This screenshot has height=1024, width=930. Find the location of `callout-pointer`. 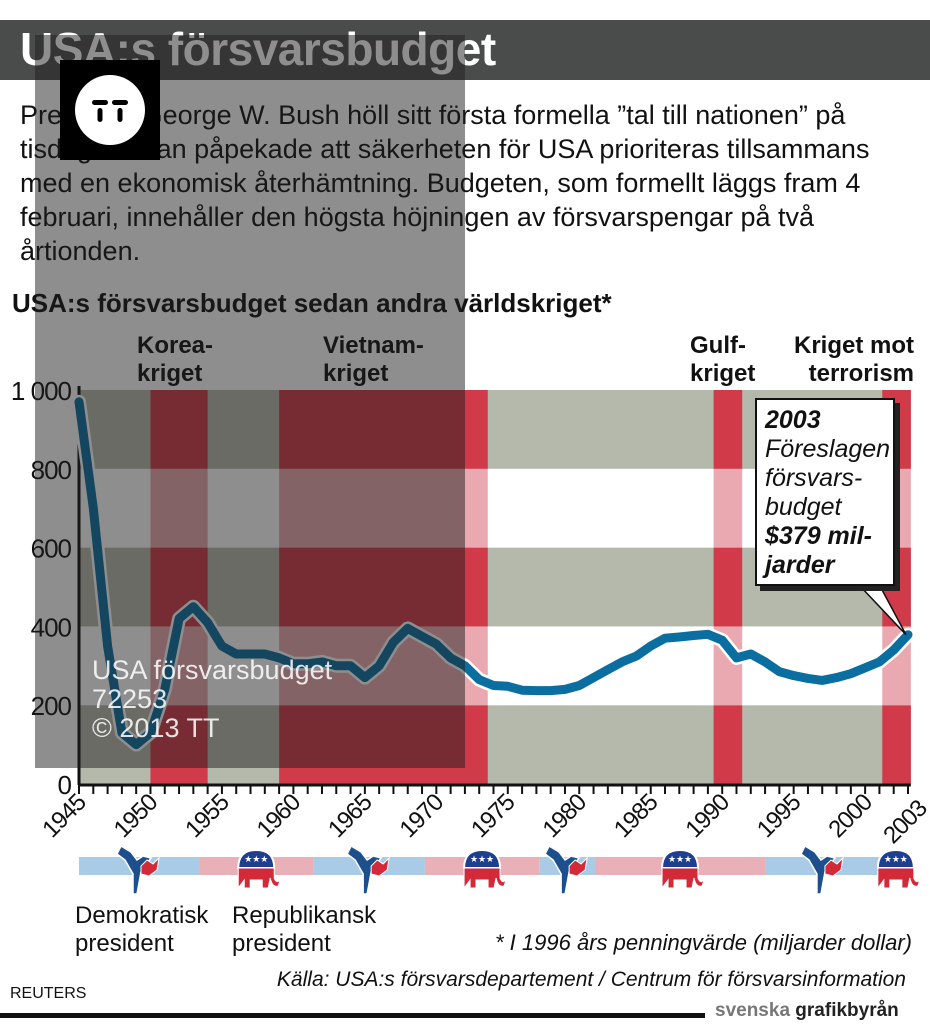

callout-pointer is located at coordinates (882, 610).